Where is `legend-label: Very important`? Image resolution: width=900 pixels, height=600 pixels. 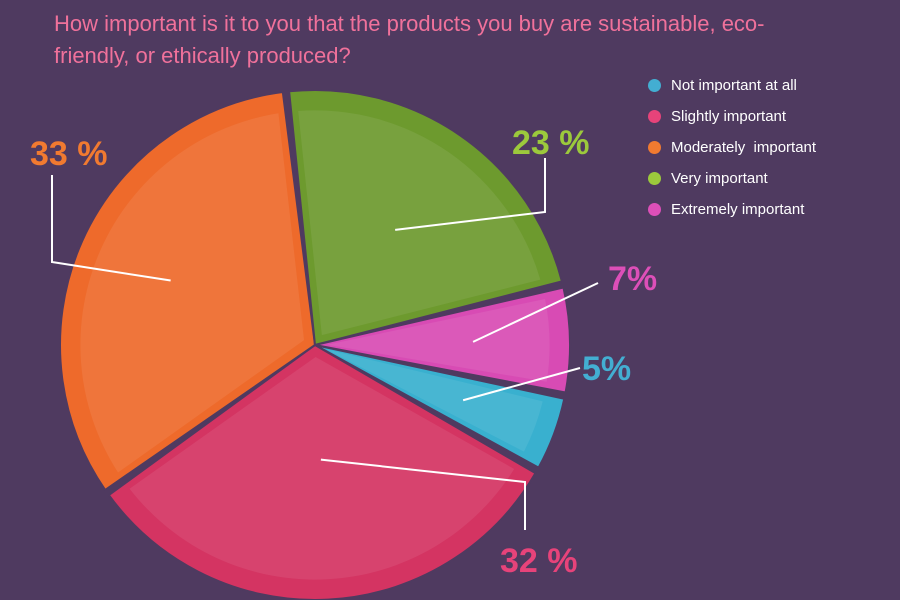 legend-label: Very important is located at coordinates (719, 178).